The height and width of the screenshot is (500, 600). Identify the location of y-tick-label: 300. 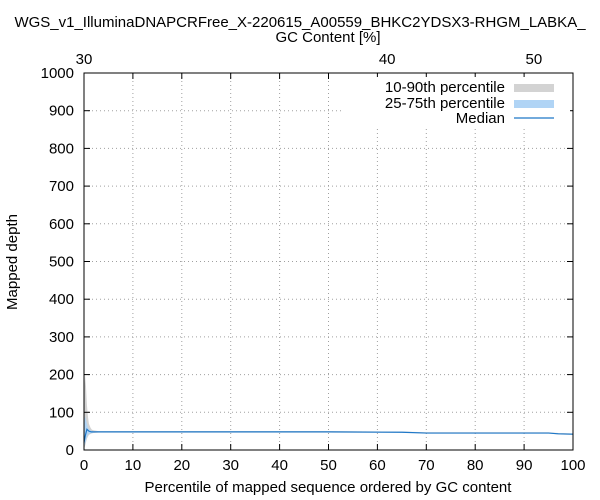
(61, 337).